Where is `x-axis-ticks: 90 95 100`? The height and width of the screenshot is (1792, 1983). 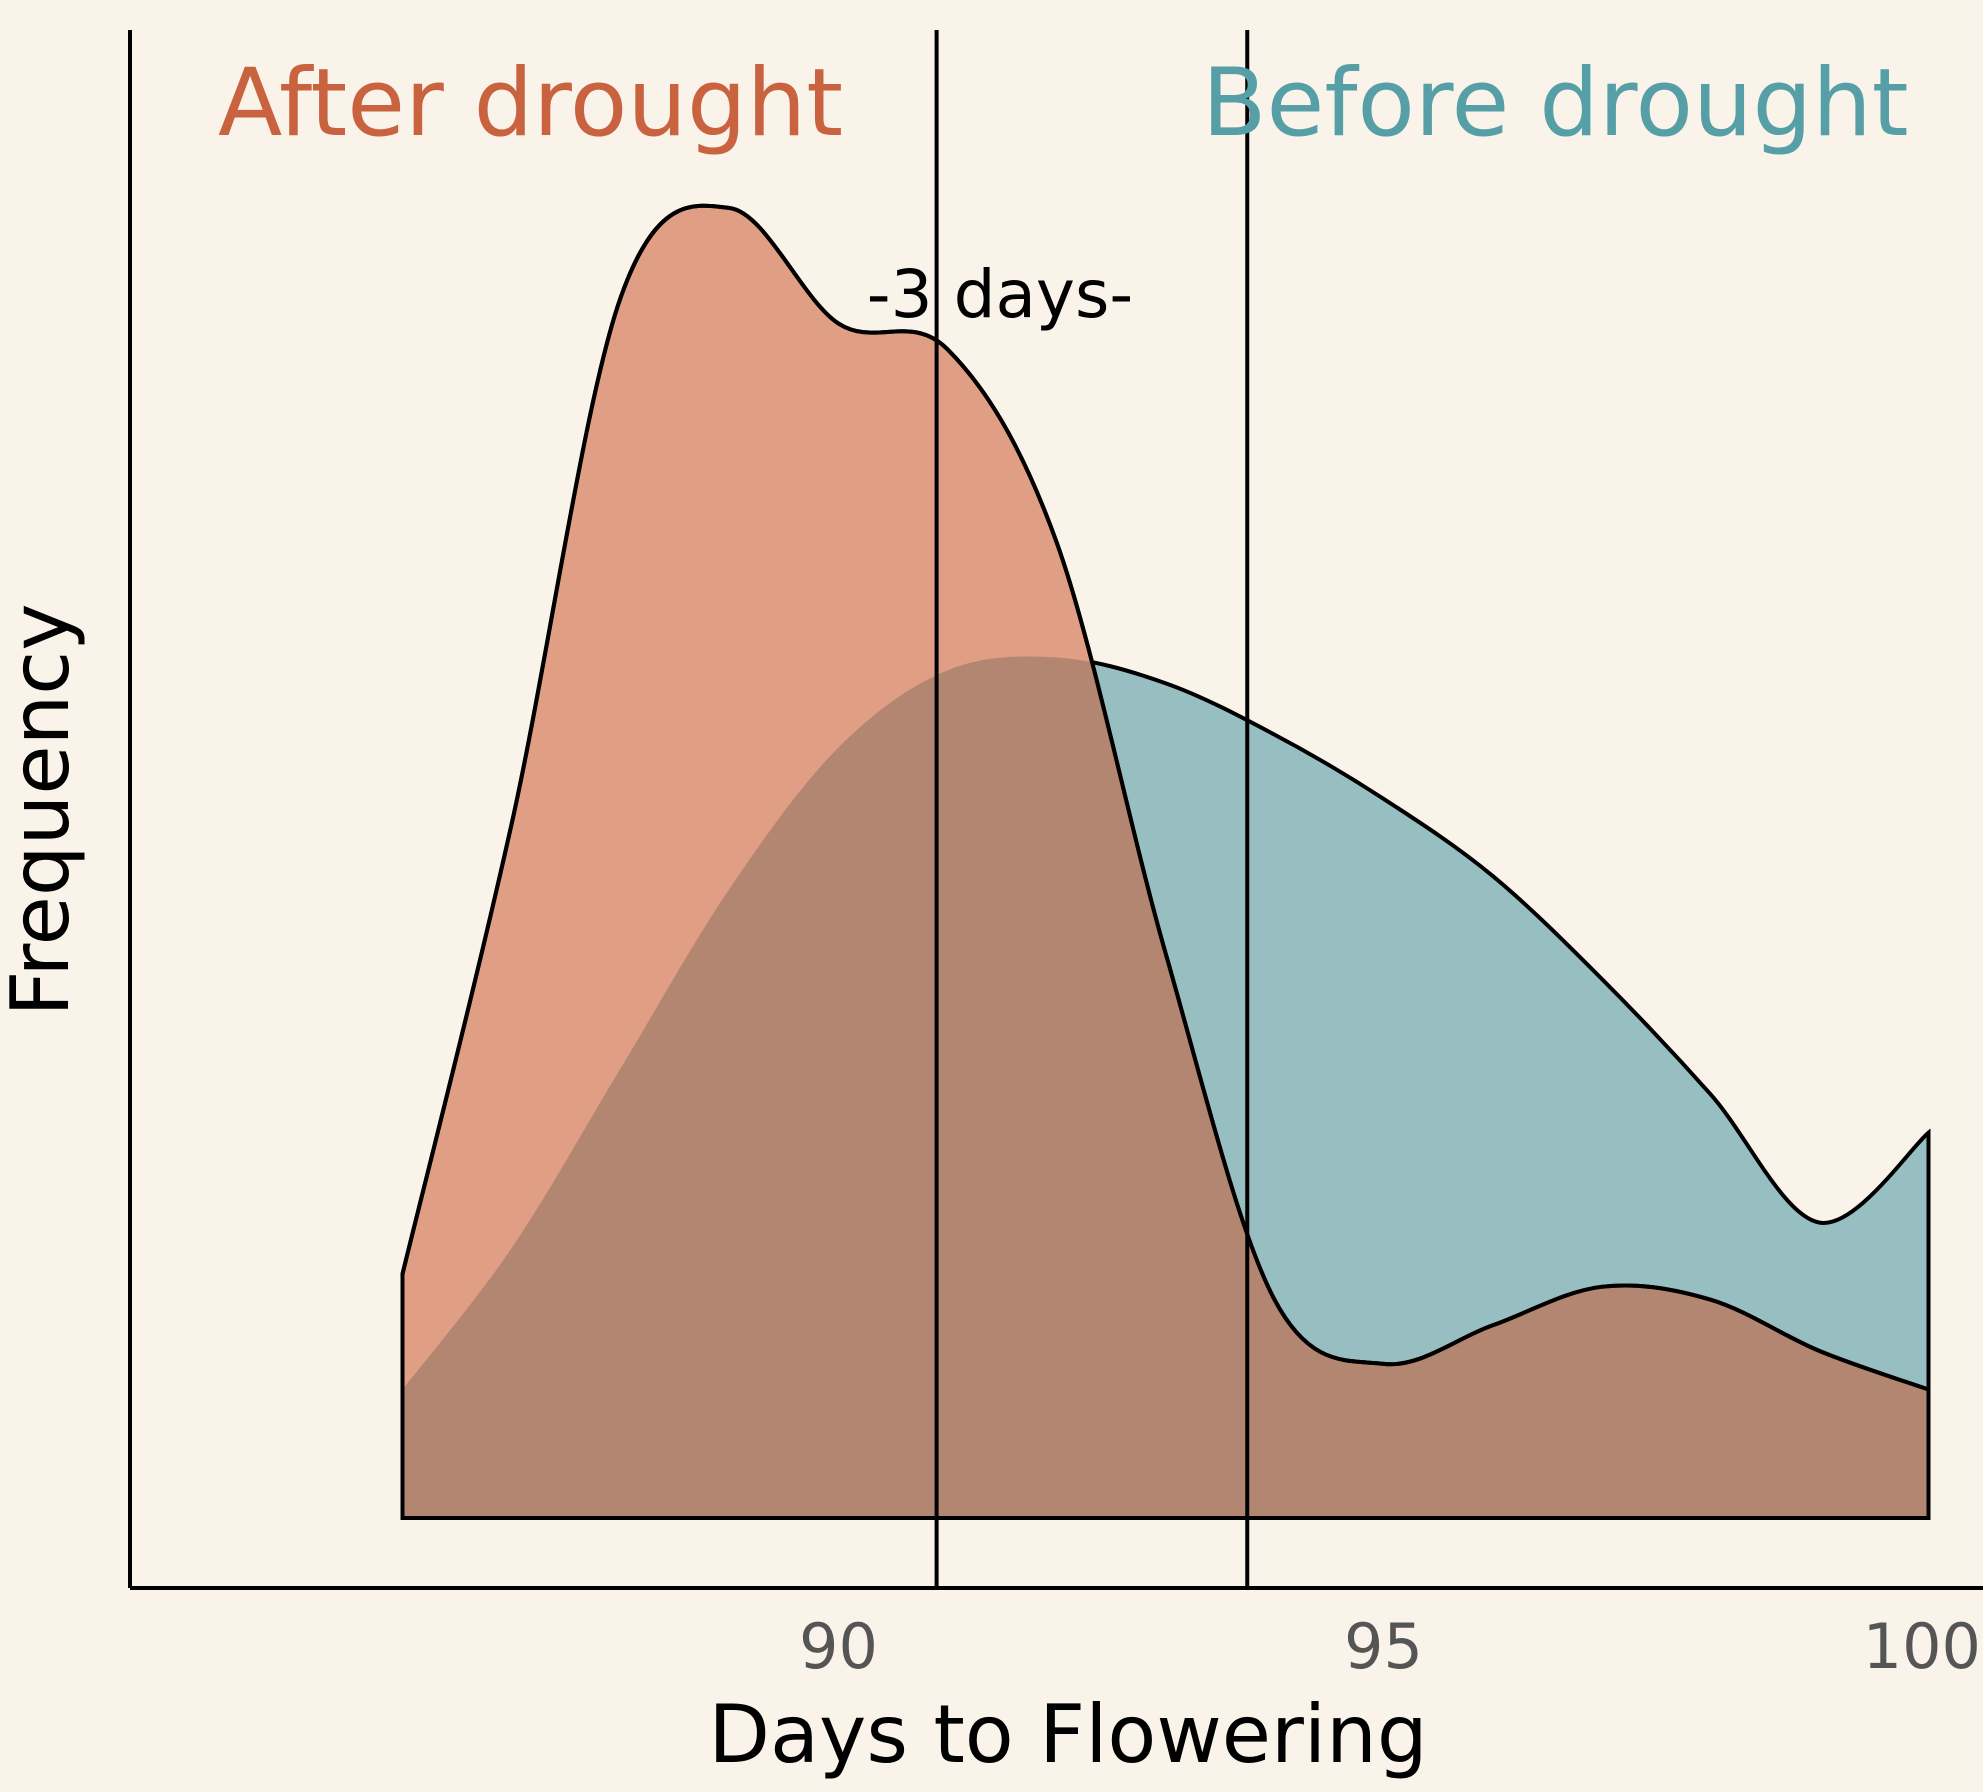 x-axis-ticks: 90 95 100 is located at coordinates (1390, 1646).